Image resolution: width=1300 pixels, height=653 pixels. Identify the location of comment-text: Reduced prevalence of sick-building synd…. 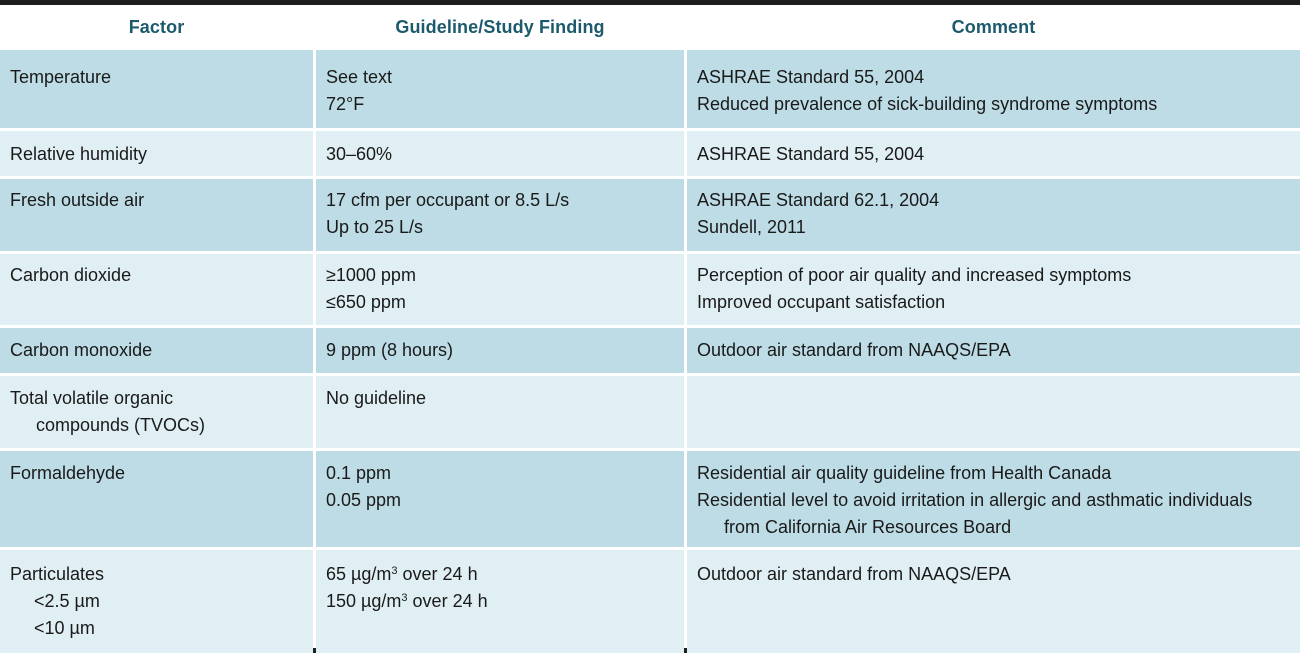
(927, 104).